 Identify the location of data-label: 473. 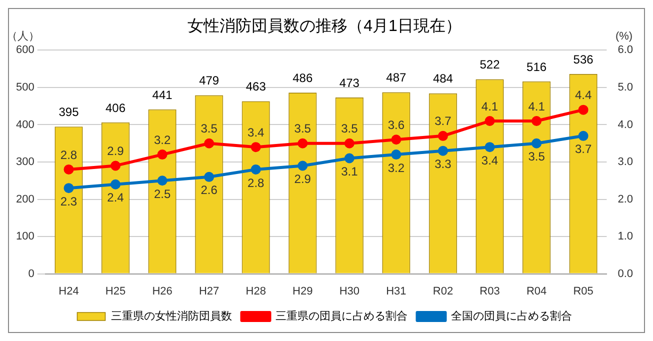
(349, 83).